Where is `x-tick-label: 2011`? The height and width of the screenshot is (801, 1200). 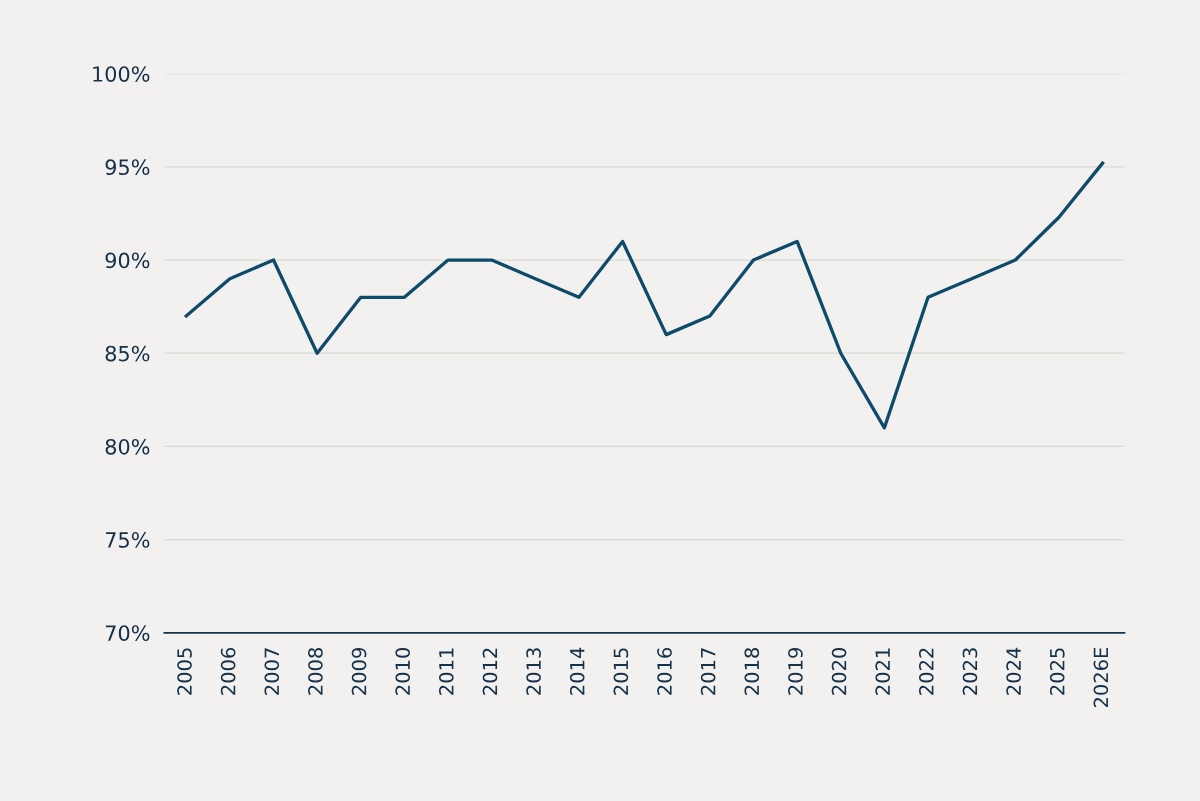 x-tick-label: 2011 is located at coordinates (446, 671).